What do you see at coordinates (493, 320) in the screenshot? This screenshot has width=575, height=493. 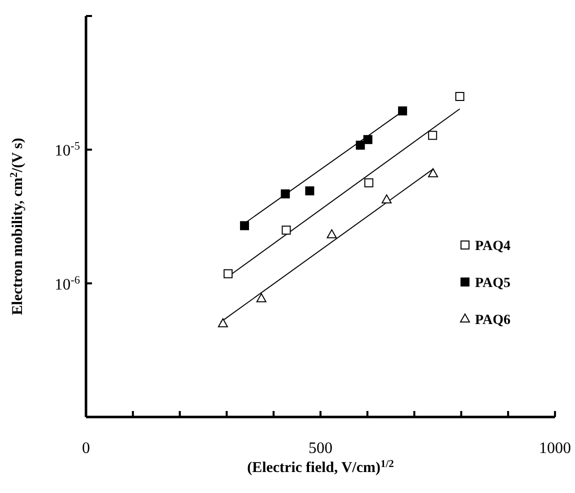 I see `legend-label: PAQ6` at bounding box center [493, 320].